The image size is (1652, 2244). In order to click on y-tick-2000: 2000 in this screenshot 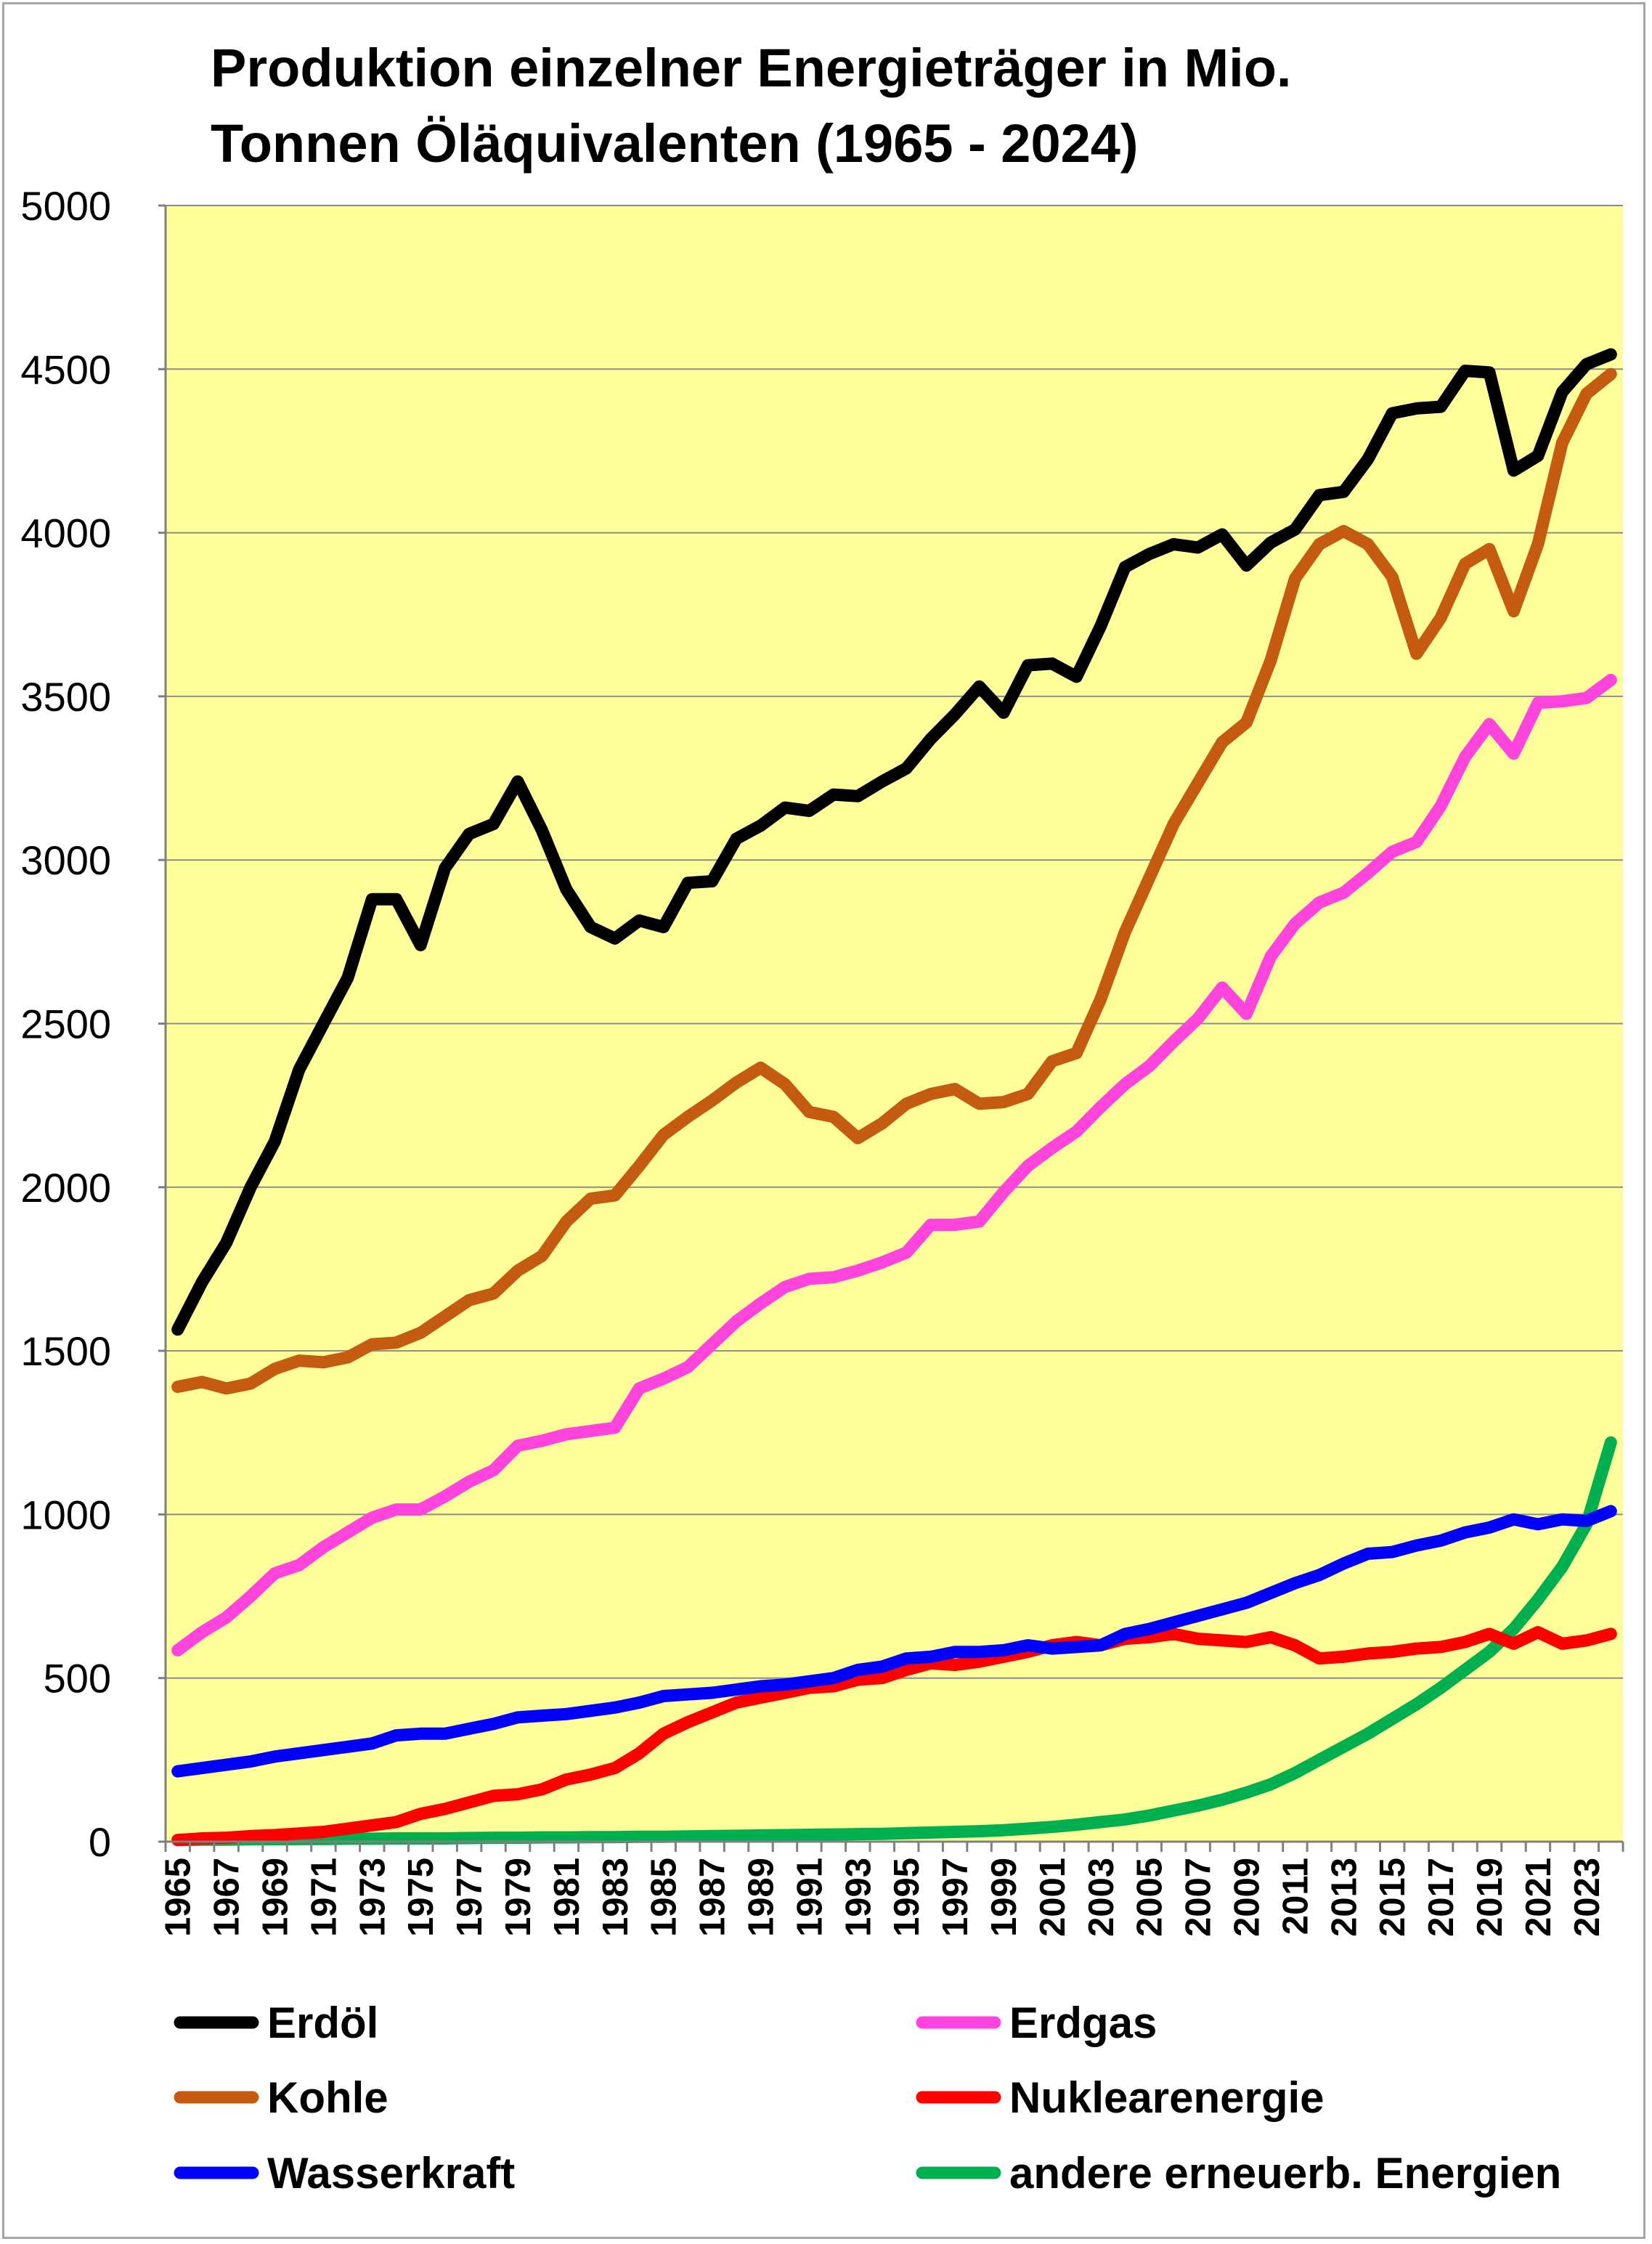, I will do `click(65, 1188)`.